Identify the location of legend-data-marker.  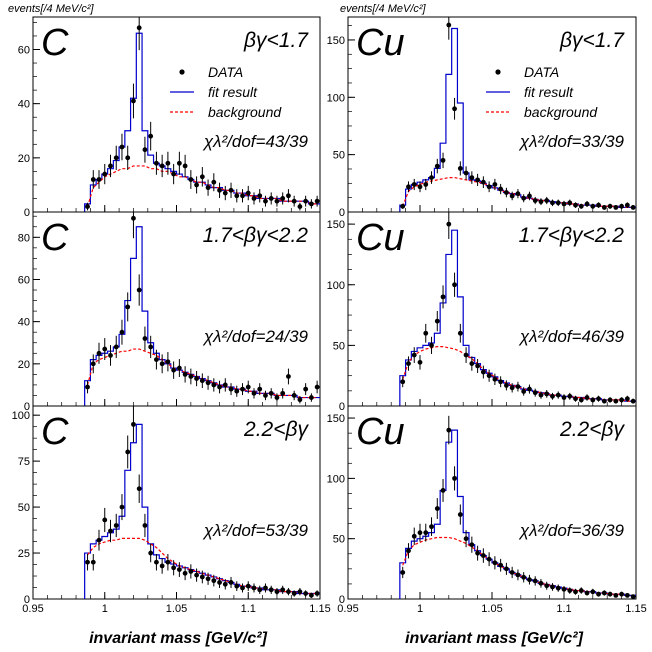
(182, 72).